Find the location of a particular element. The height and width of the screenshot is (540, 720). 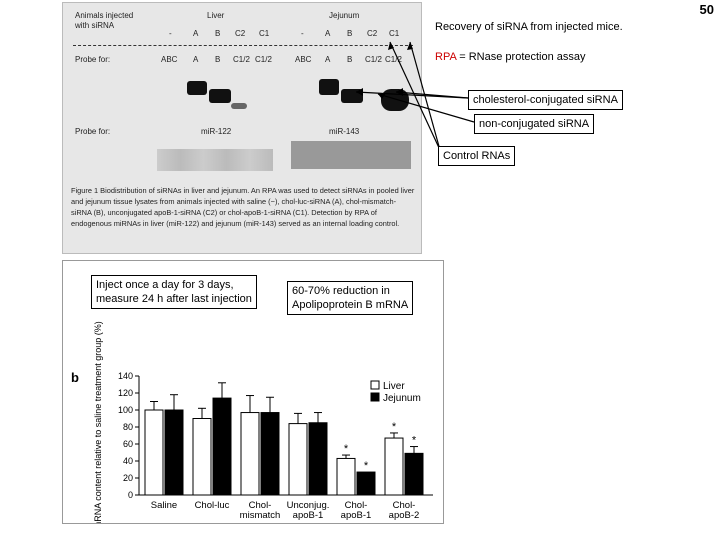

recovery-title: Recovery of siRNA from injected mice. is located at coordinates (529, 27).